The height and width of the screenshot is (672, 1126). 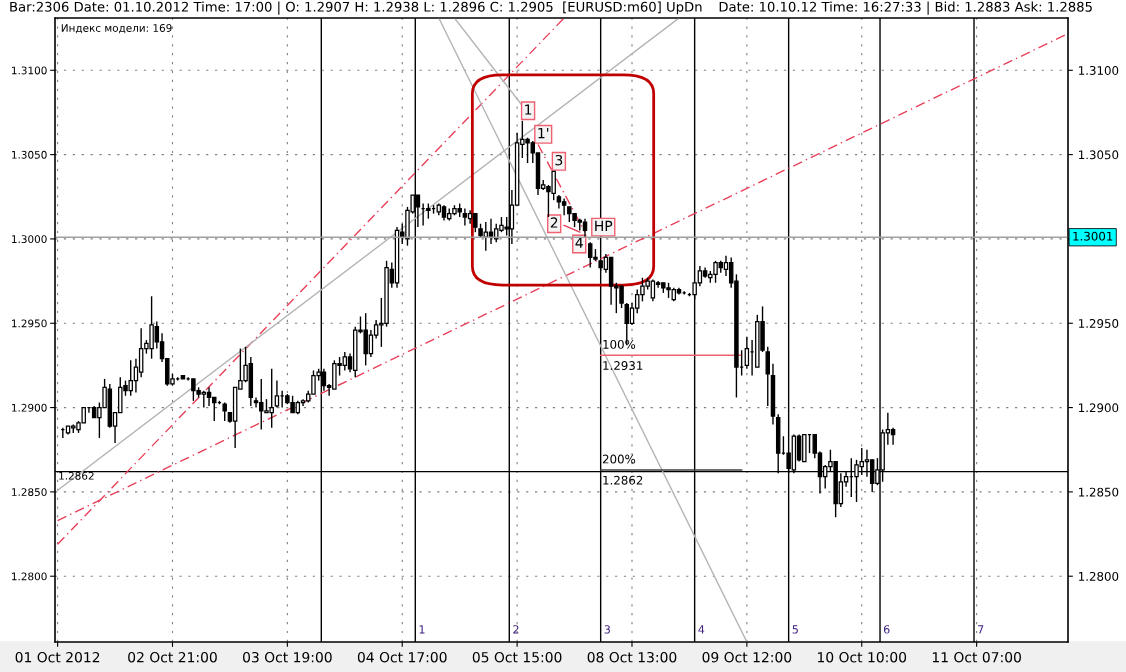 I want to click on annotation: 1.2931, so click(x=623, y=365).